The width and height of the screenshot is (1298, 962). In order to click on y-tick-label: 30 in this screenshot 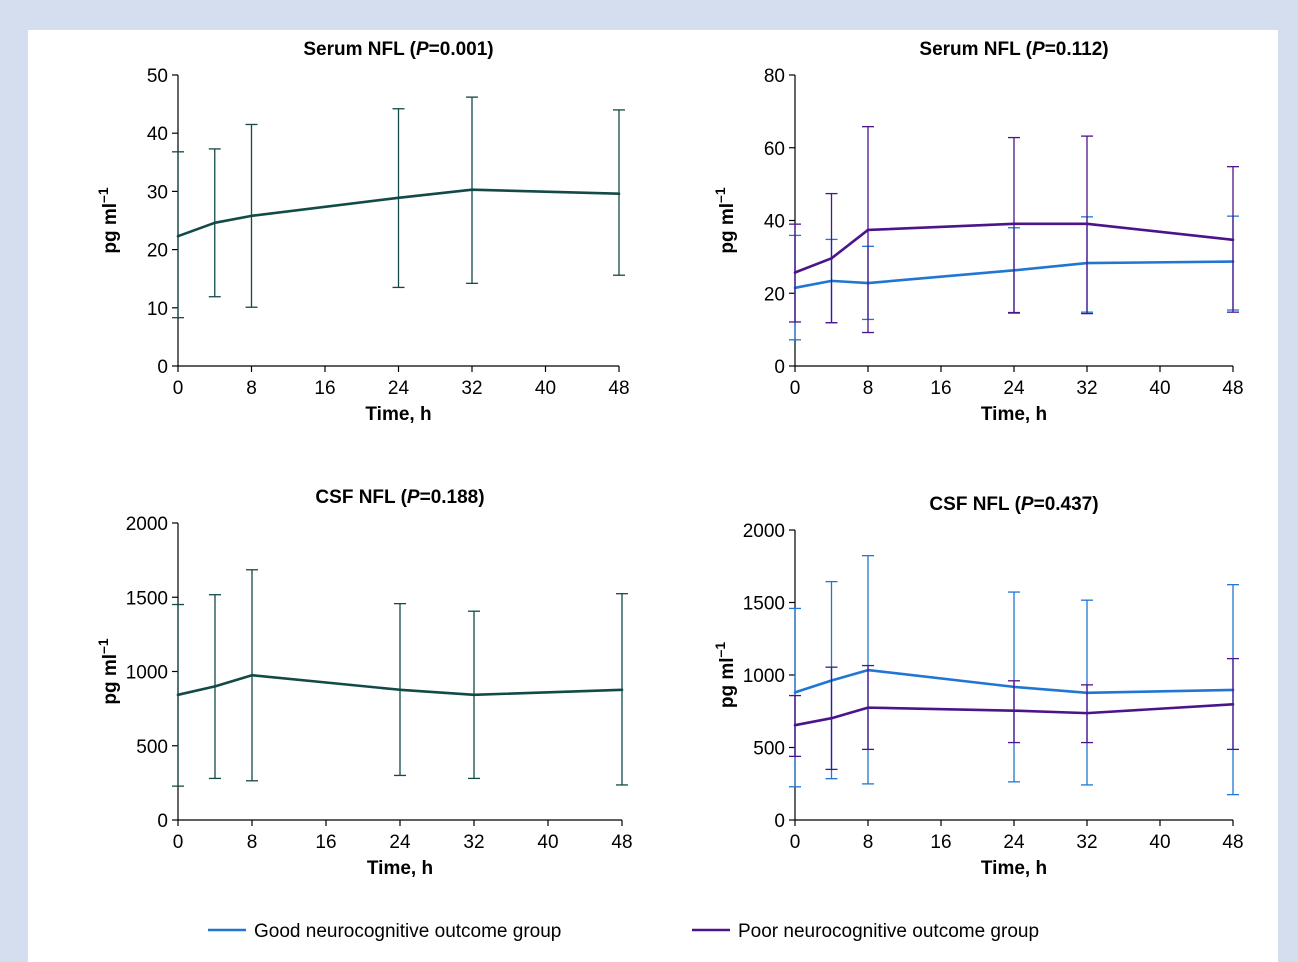, I will do `click(157, 192)`.